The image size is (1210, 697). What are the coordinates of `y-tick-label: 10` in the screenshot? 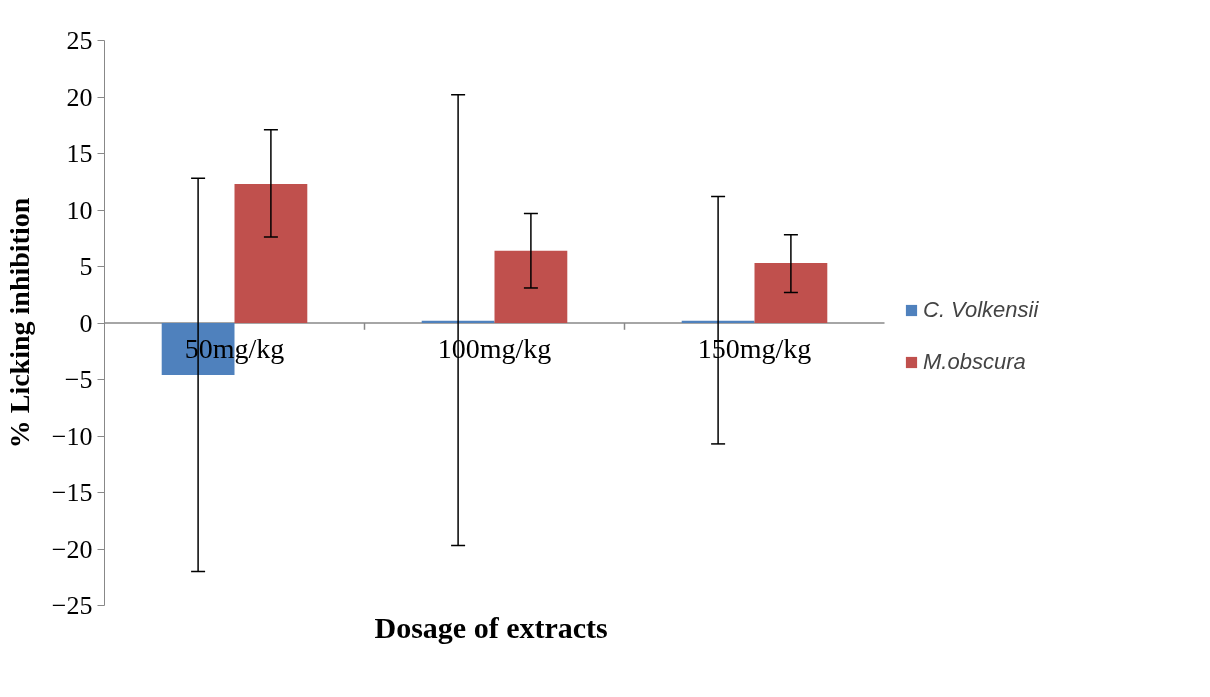 It's located at (79, 210).